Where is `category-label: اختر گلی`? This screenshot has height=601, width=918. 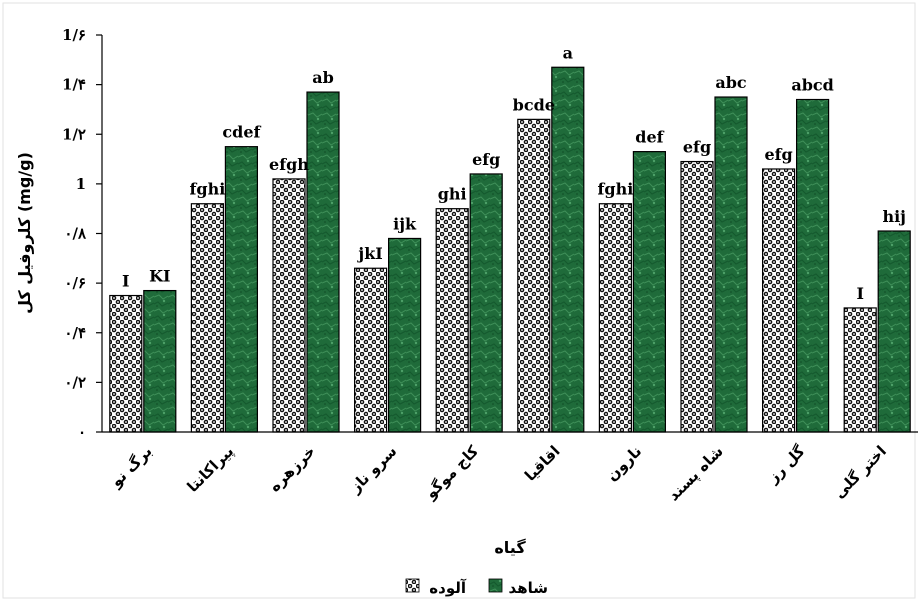
category-label: اختر گلی is located at coordinates (860, 472).